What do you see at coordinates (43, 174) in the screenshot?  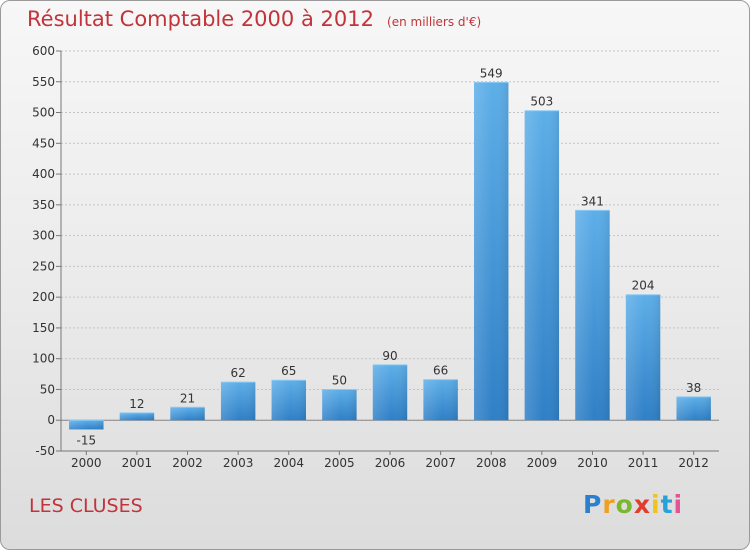 I see `y-tick-label: 400` at bounding box center [43, 174].